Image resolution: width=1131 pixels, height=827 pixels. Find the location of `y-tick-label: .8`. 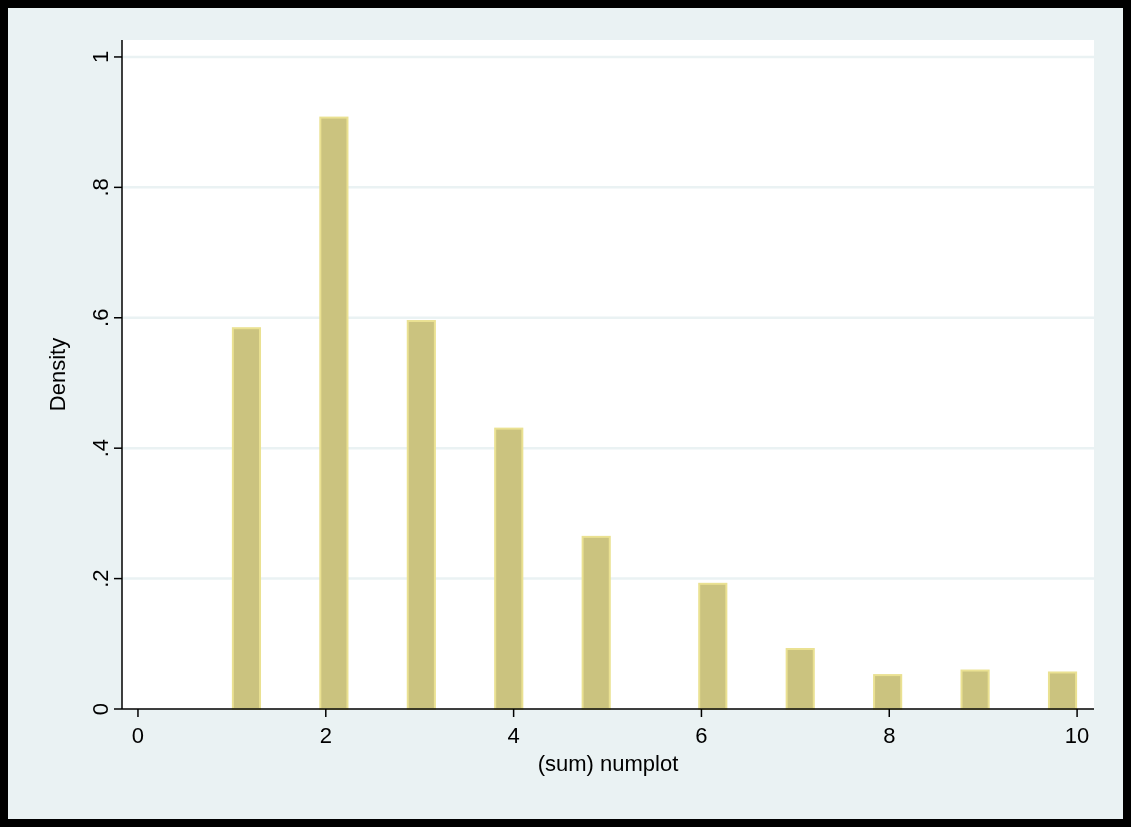

y-tick-label: .8 is located at coordinates (100, 187).